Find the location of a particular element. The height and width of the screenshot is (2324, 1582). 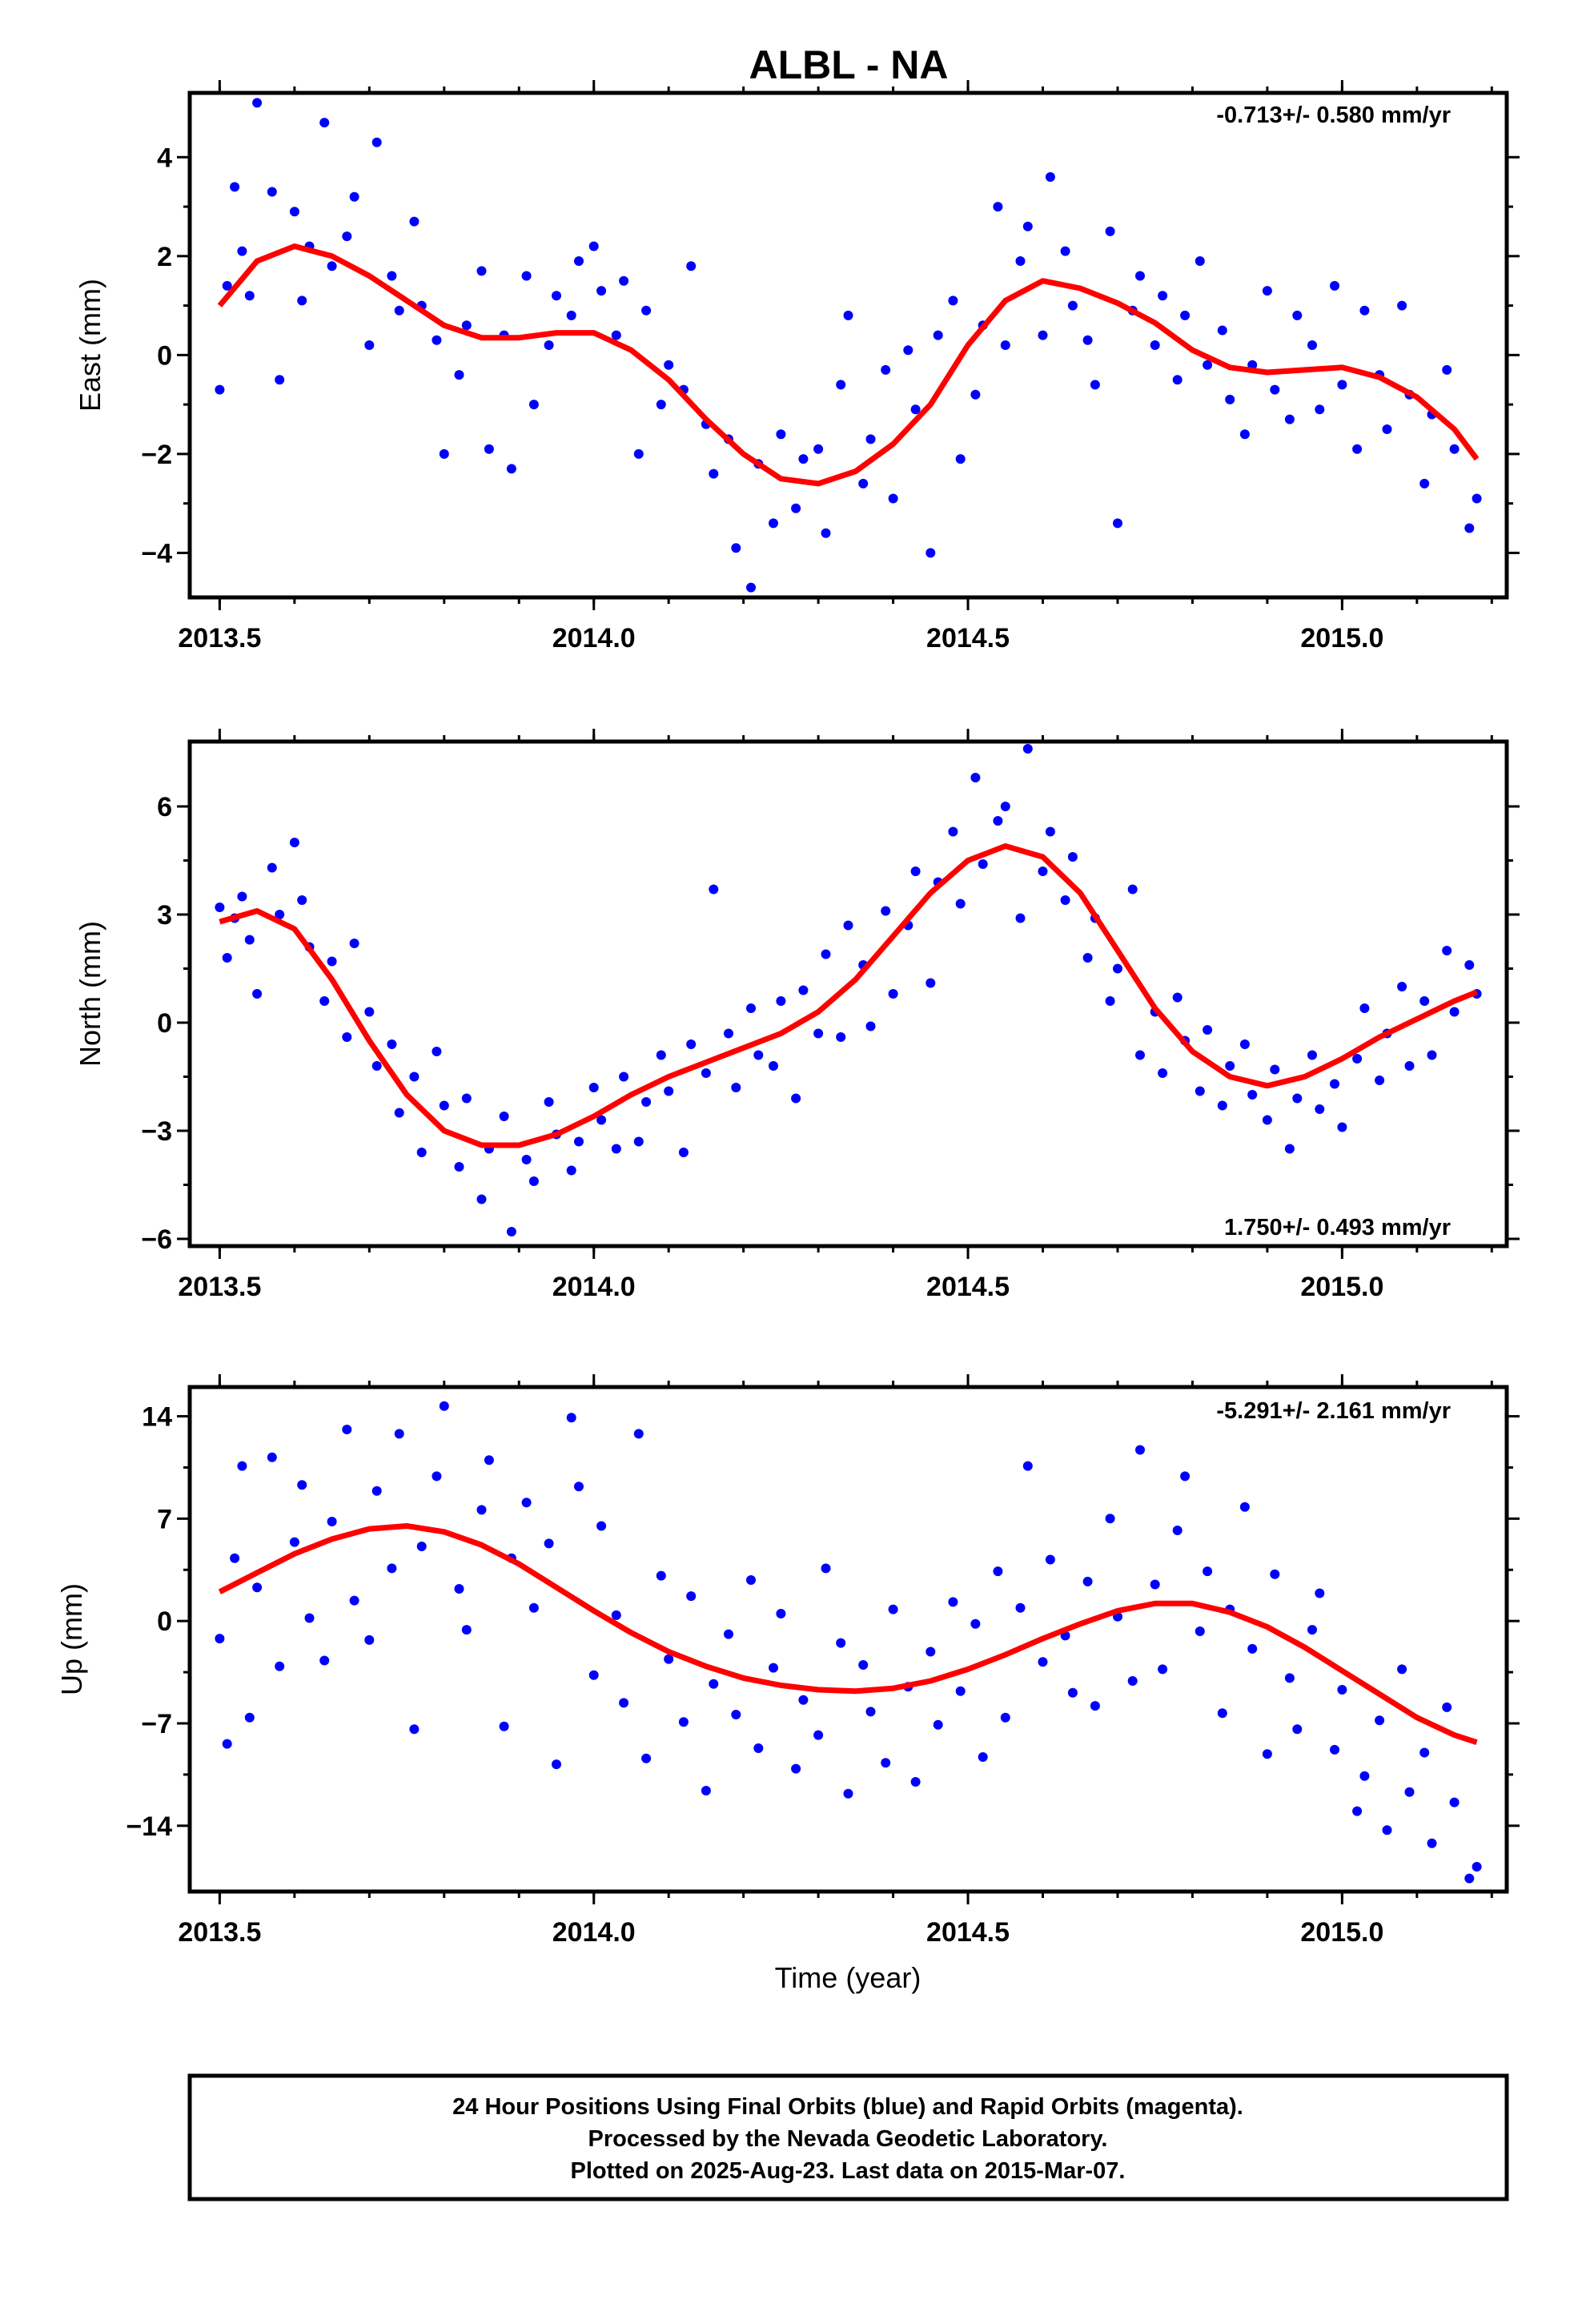

north-x-tick-label: 2014.5 is located at coordinates (968, 1287).